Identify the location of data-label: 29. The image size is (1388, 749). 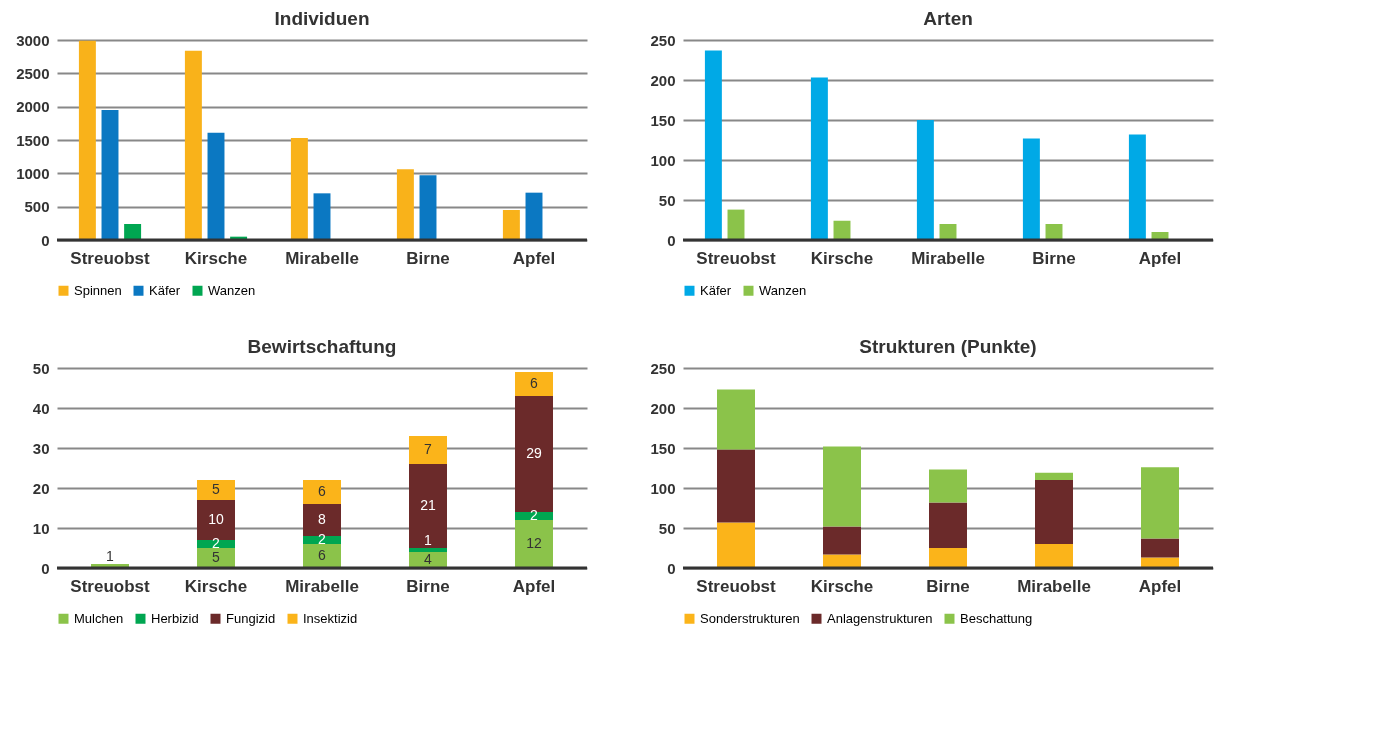
(534, 453).